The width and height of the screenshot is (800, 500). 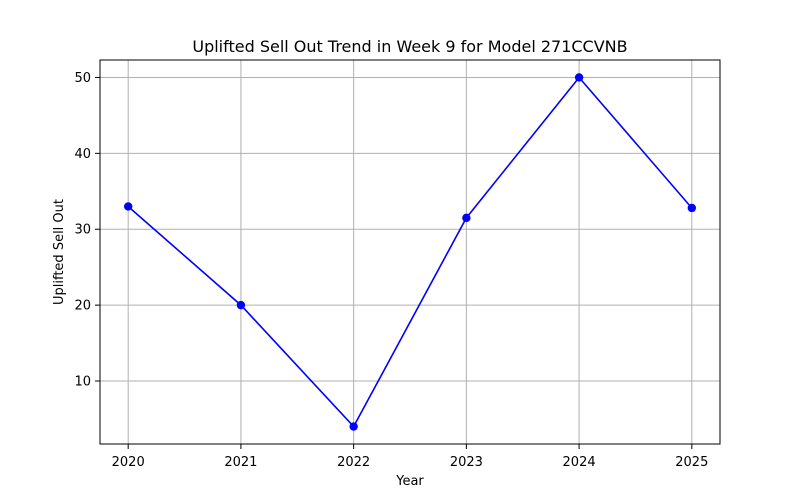 What do you see at coordinates (353, 462) in the screenshot?
I see `x-tick-label: 2022` at bounding box center [353, 462].